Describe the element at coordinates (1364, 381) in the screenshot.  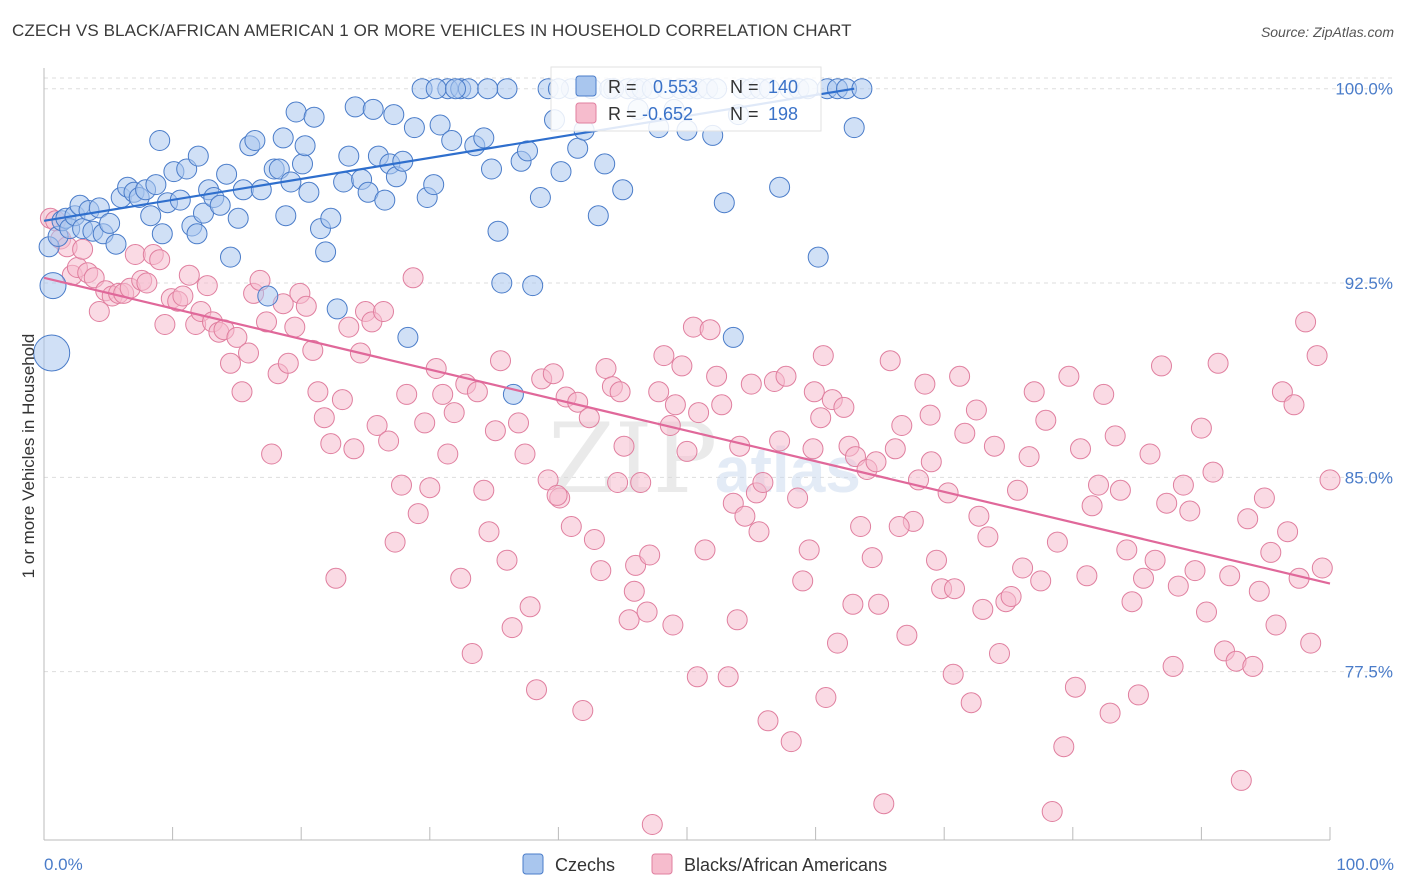
I see `y-tick-labels: 100.0% 92.5% 85.0% 77.5%` at that location.